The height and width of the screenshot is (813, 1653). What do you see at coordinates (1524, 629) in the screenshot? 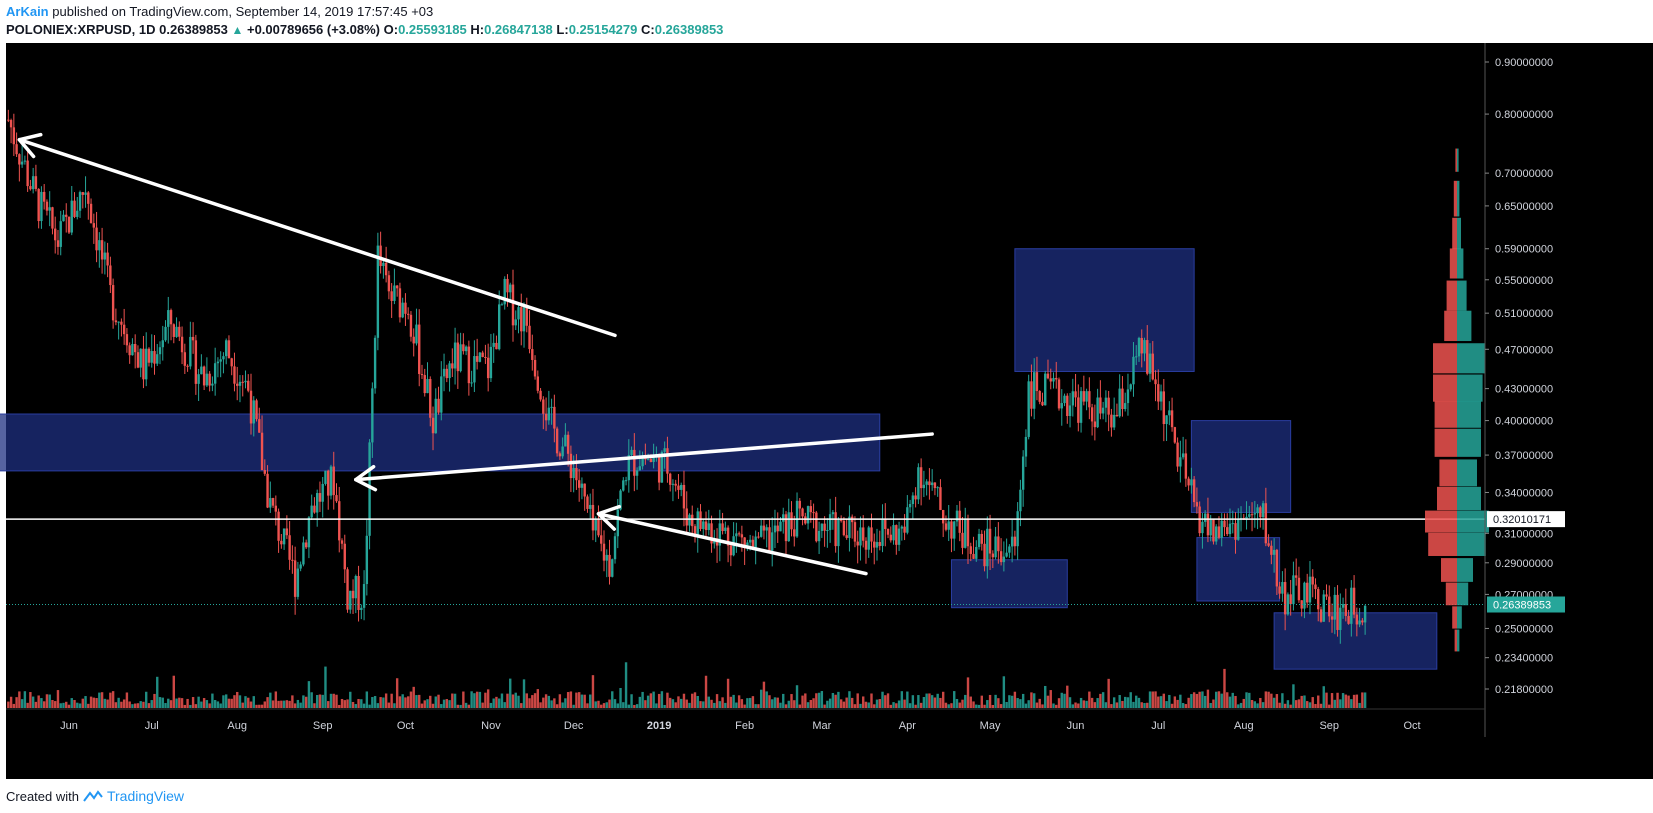
I see `y-tick-label: 0.25000000` at bounding box center [1524, 629].